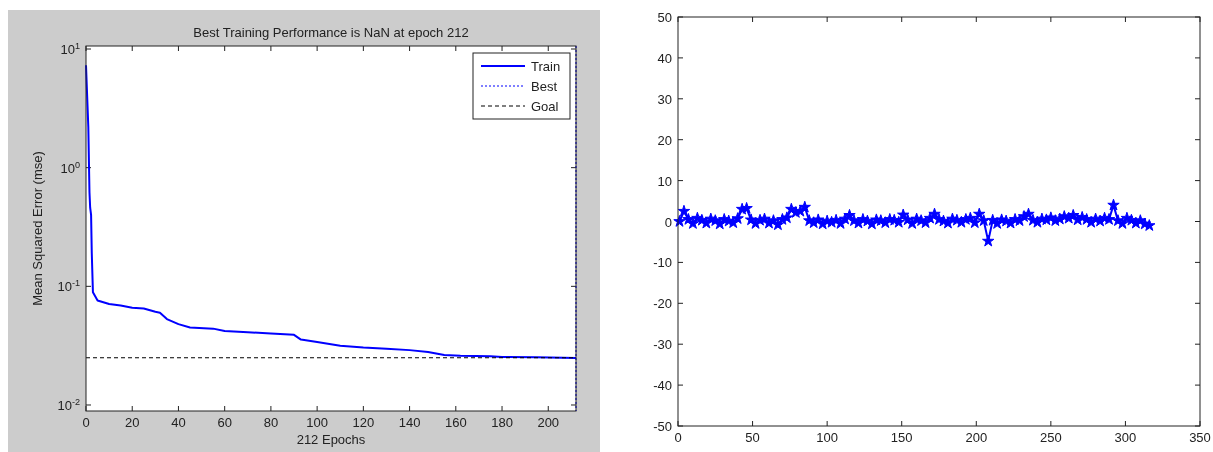 This screenshot has width=1213, height=452. I want to click on x-tick-label: 20, so click(132, 422).